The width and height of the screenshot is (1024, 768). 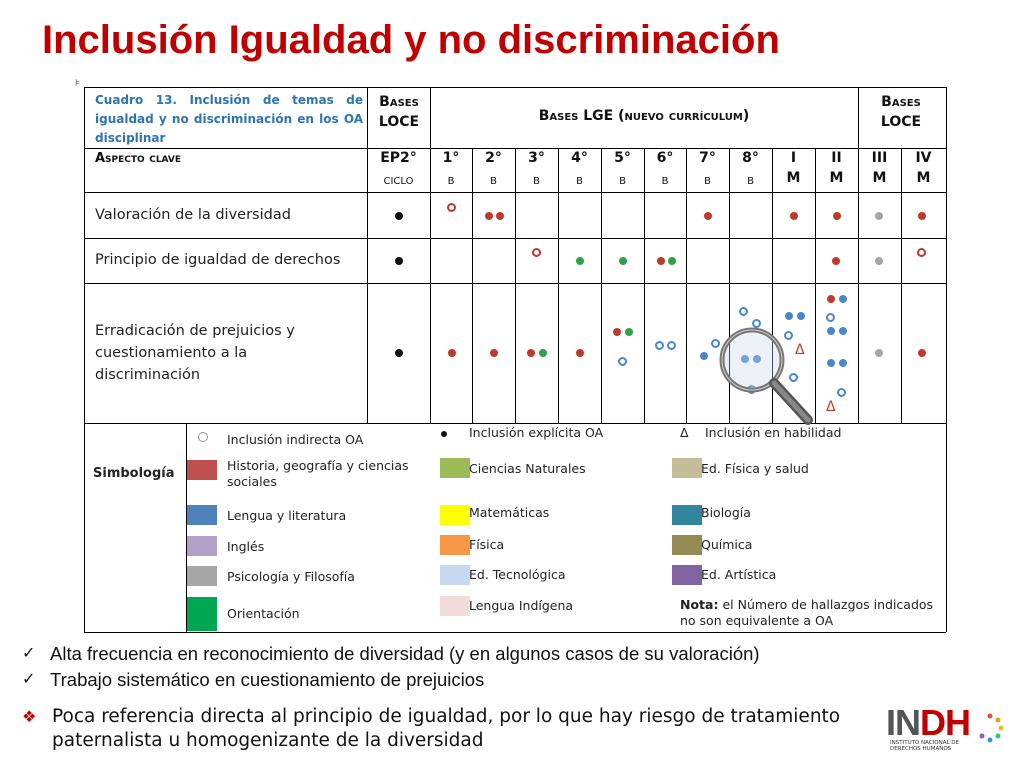 What do you see at coordinates (291, 576) in the screenshot?
I see `legend-label: Psicología y Filosofía` at bounding box center [291, 576].